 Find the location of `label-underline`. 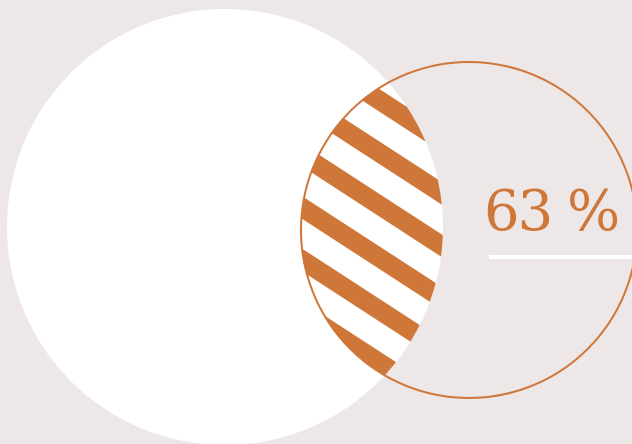

label-underline is located at coordinates (560, 257).